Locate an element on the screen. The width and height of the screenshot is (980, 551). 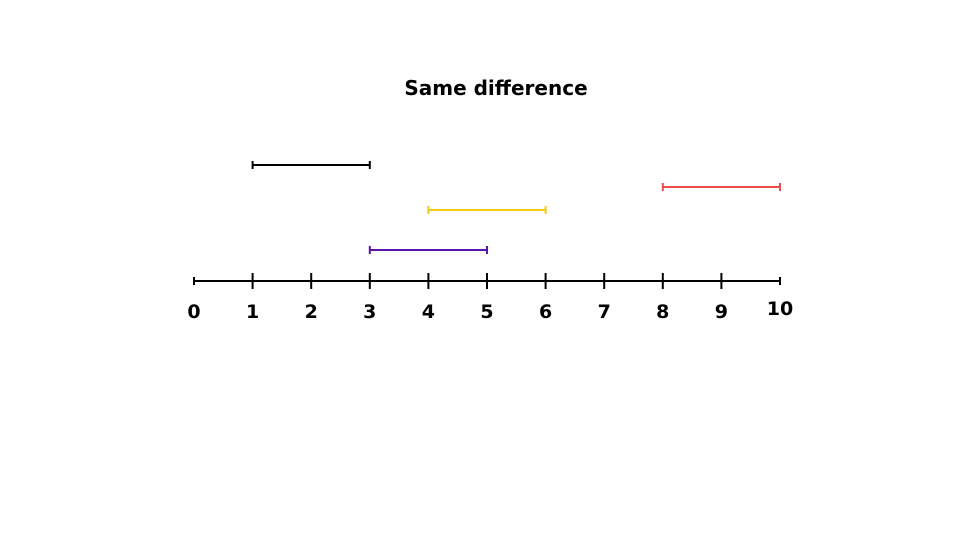
segments-group is located at coordinates (516, 207).